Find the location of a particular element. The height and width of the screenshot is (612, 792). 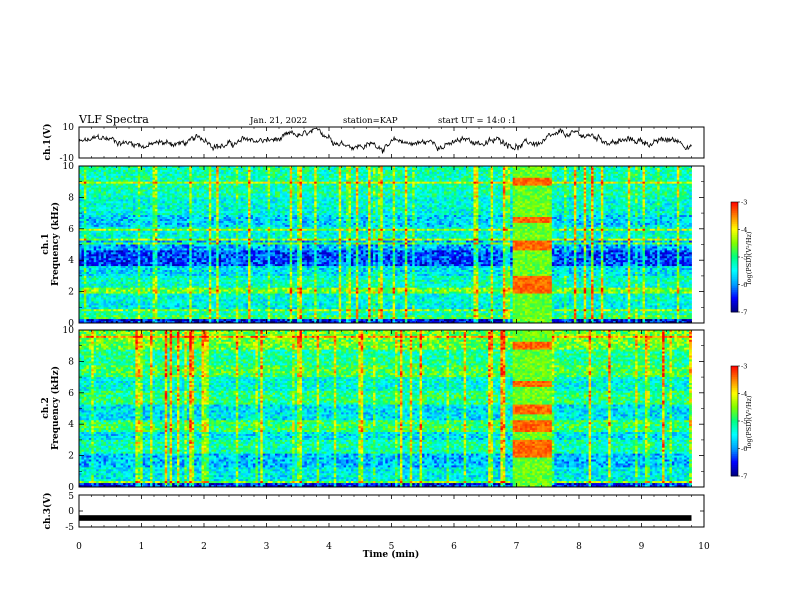

date-label: Jan. 21, 2022 is located at coordinates (278, 121).